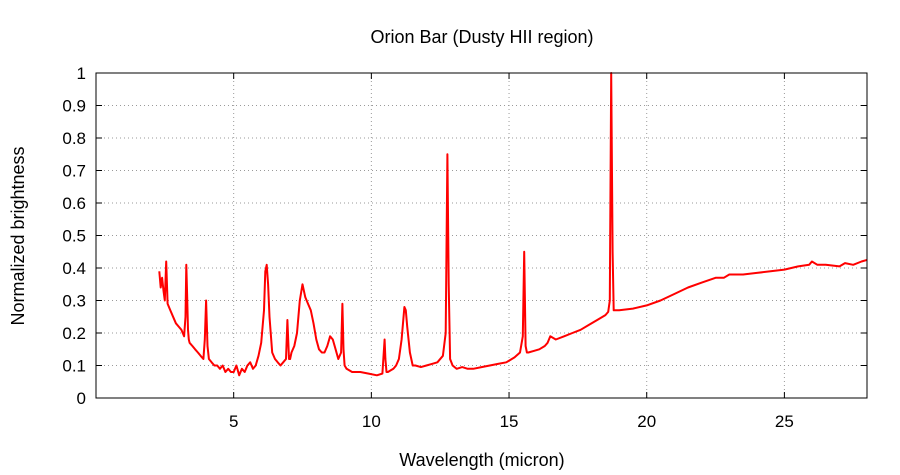  I want to click on x-tick-label: 10, so click(371, 421).